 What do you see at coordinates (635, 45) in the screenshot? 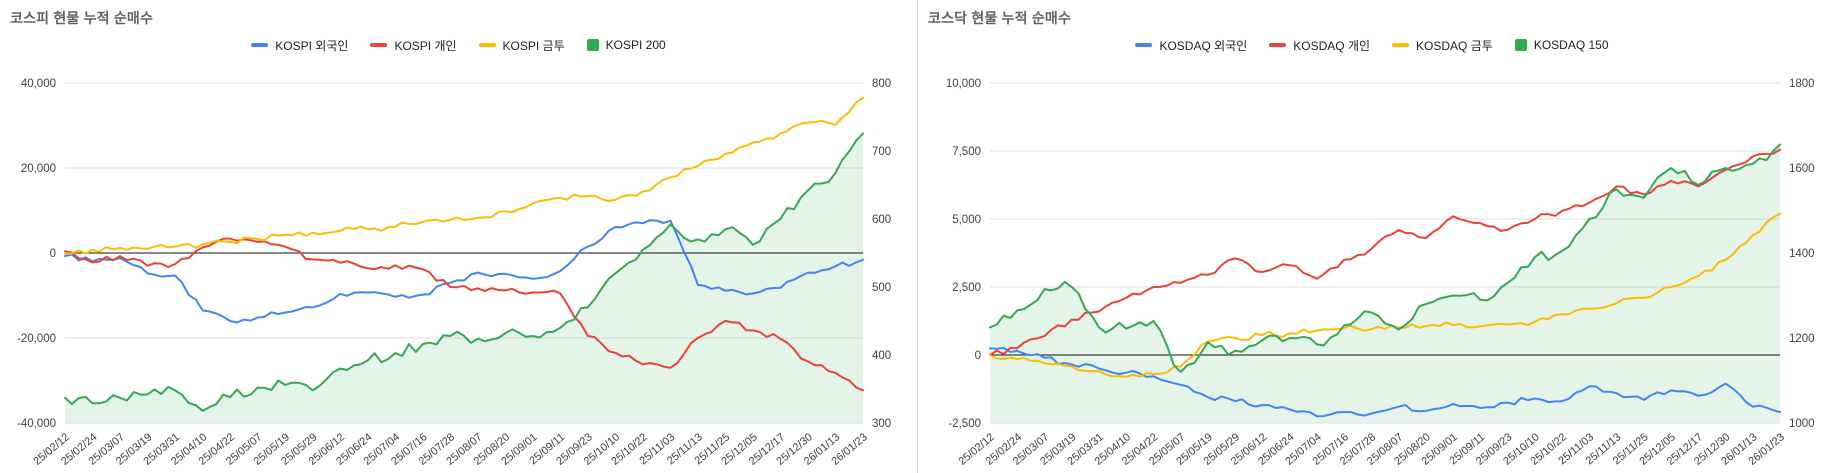
I see `legend-label: KOSPI 200` at bounding box center [635, 45].